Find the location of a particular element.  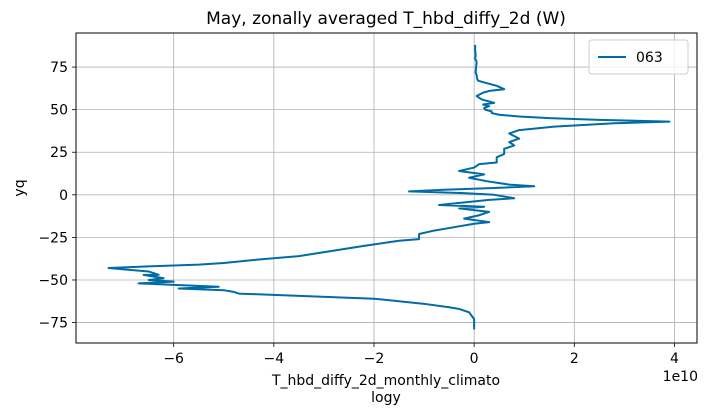

legend-box is located at coordinates (638, 57).